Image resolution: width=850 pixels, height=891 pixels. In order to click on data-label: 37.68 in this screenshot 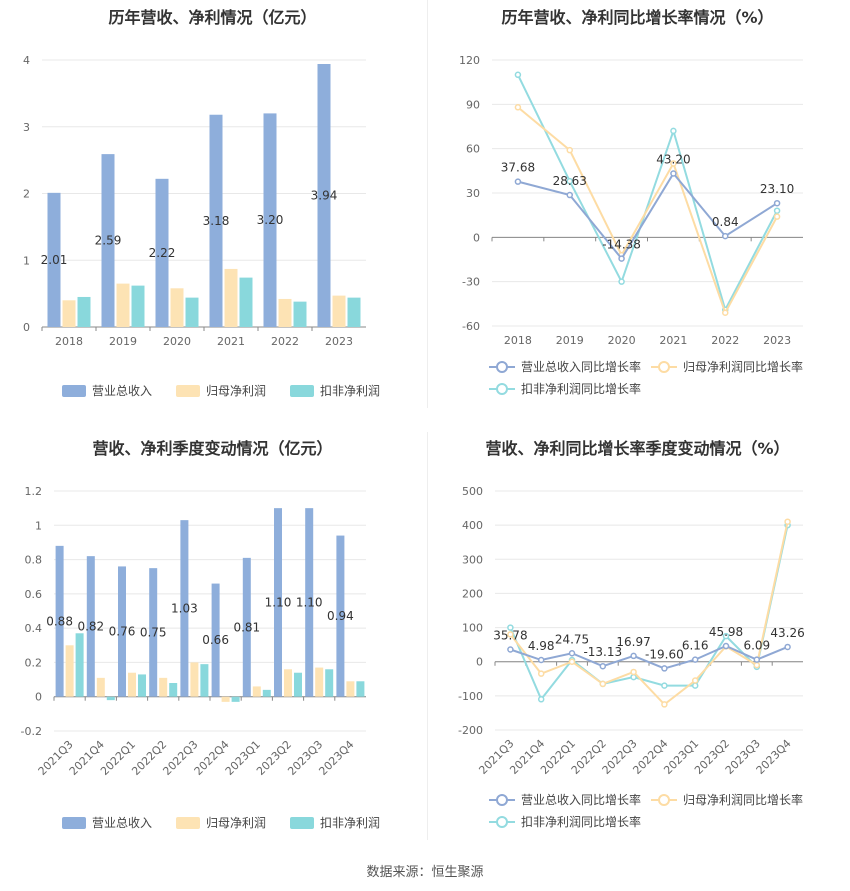, I will do `click(518, 168)`.